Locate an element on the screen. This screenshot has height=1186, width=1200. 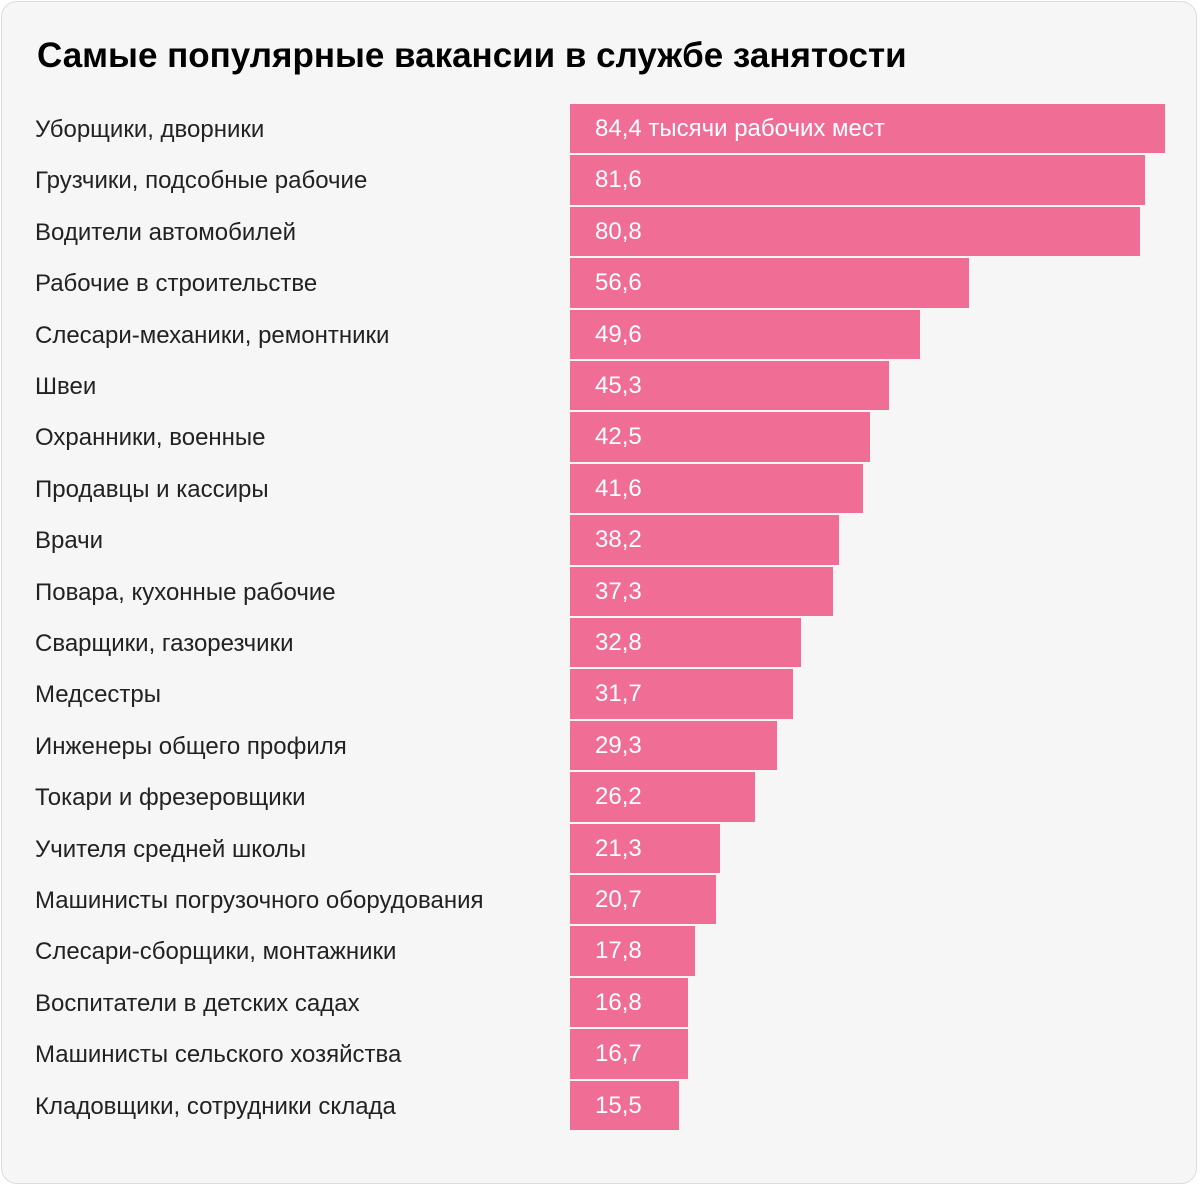
category-label: Продавцы и кассиры is located at coordinates (152, 489).